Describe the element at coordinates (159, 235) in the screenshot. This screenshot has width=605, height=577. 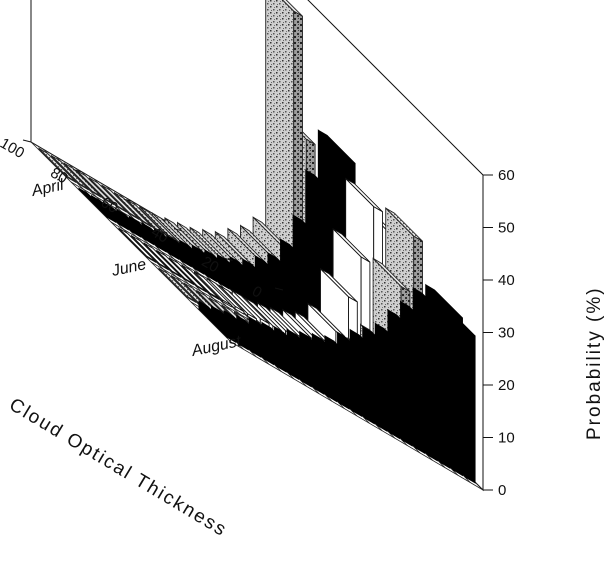
I see `x-tick-label: 40` at that location.